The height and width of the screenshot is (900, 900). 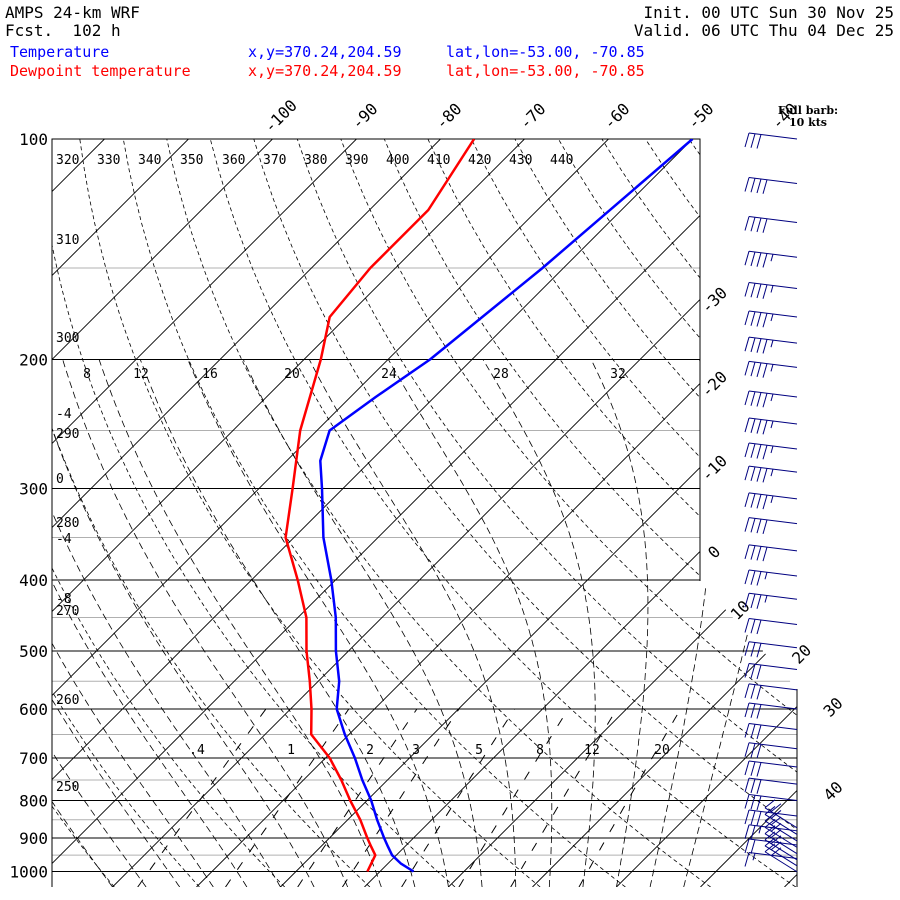 What do you see at coordinates (60, 479) in the screenshot?
I see `isotherm-label-left: 0` at bounding box center [60, 479].